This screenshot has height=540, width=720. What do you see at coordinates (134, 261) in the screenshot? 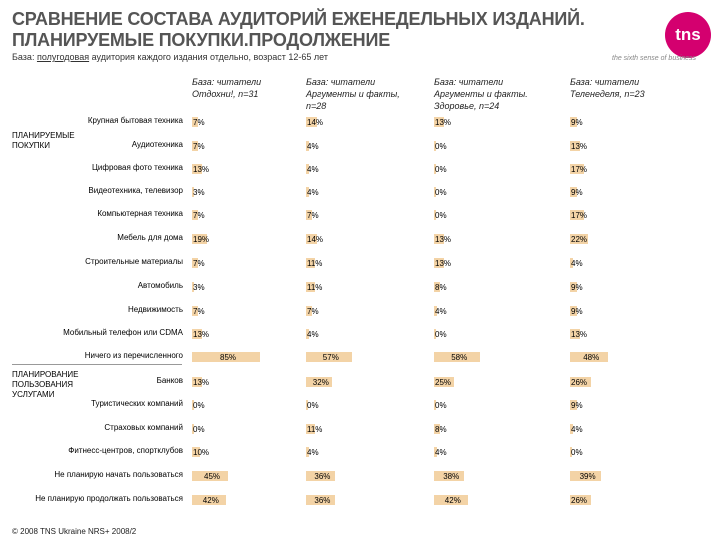
I see `category-label: Строительные материалы` at bounding box center [134, 261].